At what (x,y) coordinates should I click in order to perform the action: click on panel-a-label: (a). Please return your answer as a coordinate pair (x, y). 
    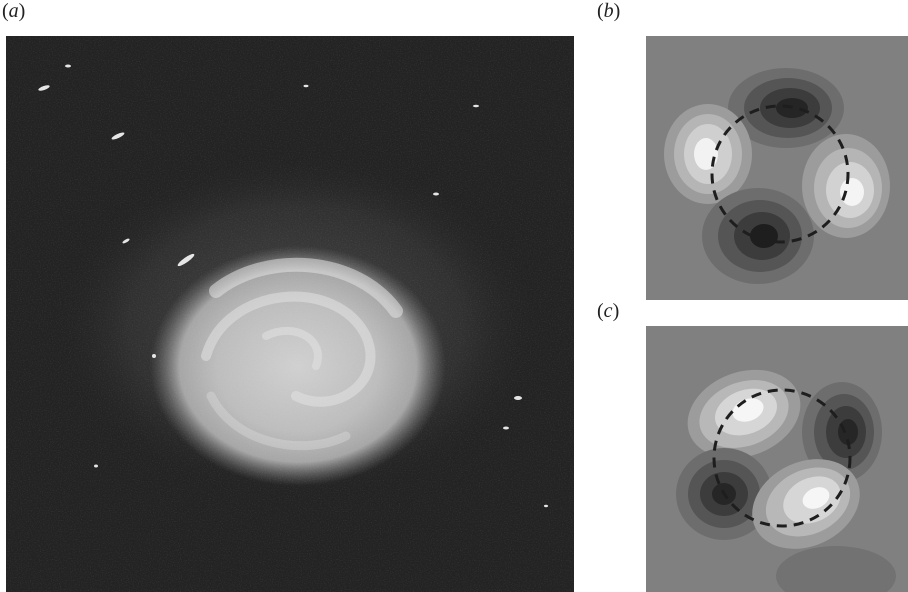
    Looking at the image, I should click on (14, 11).